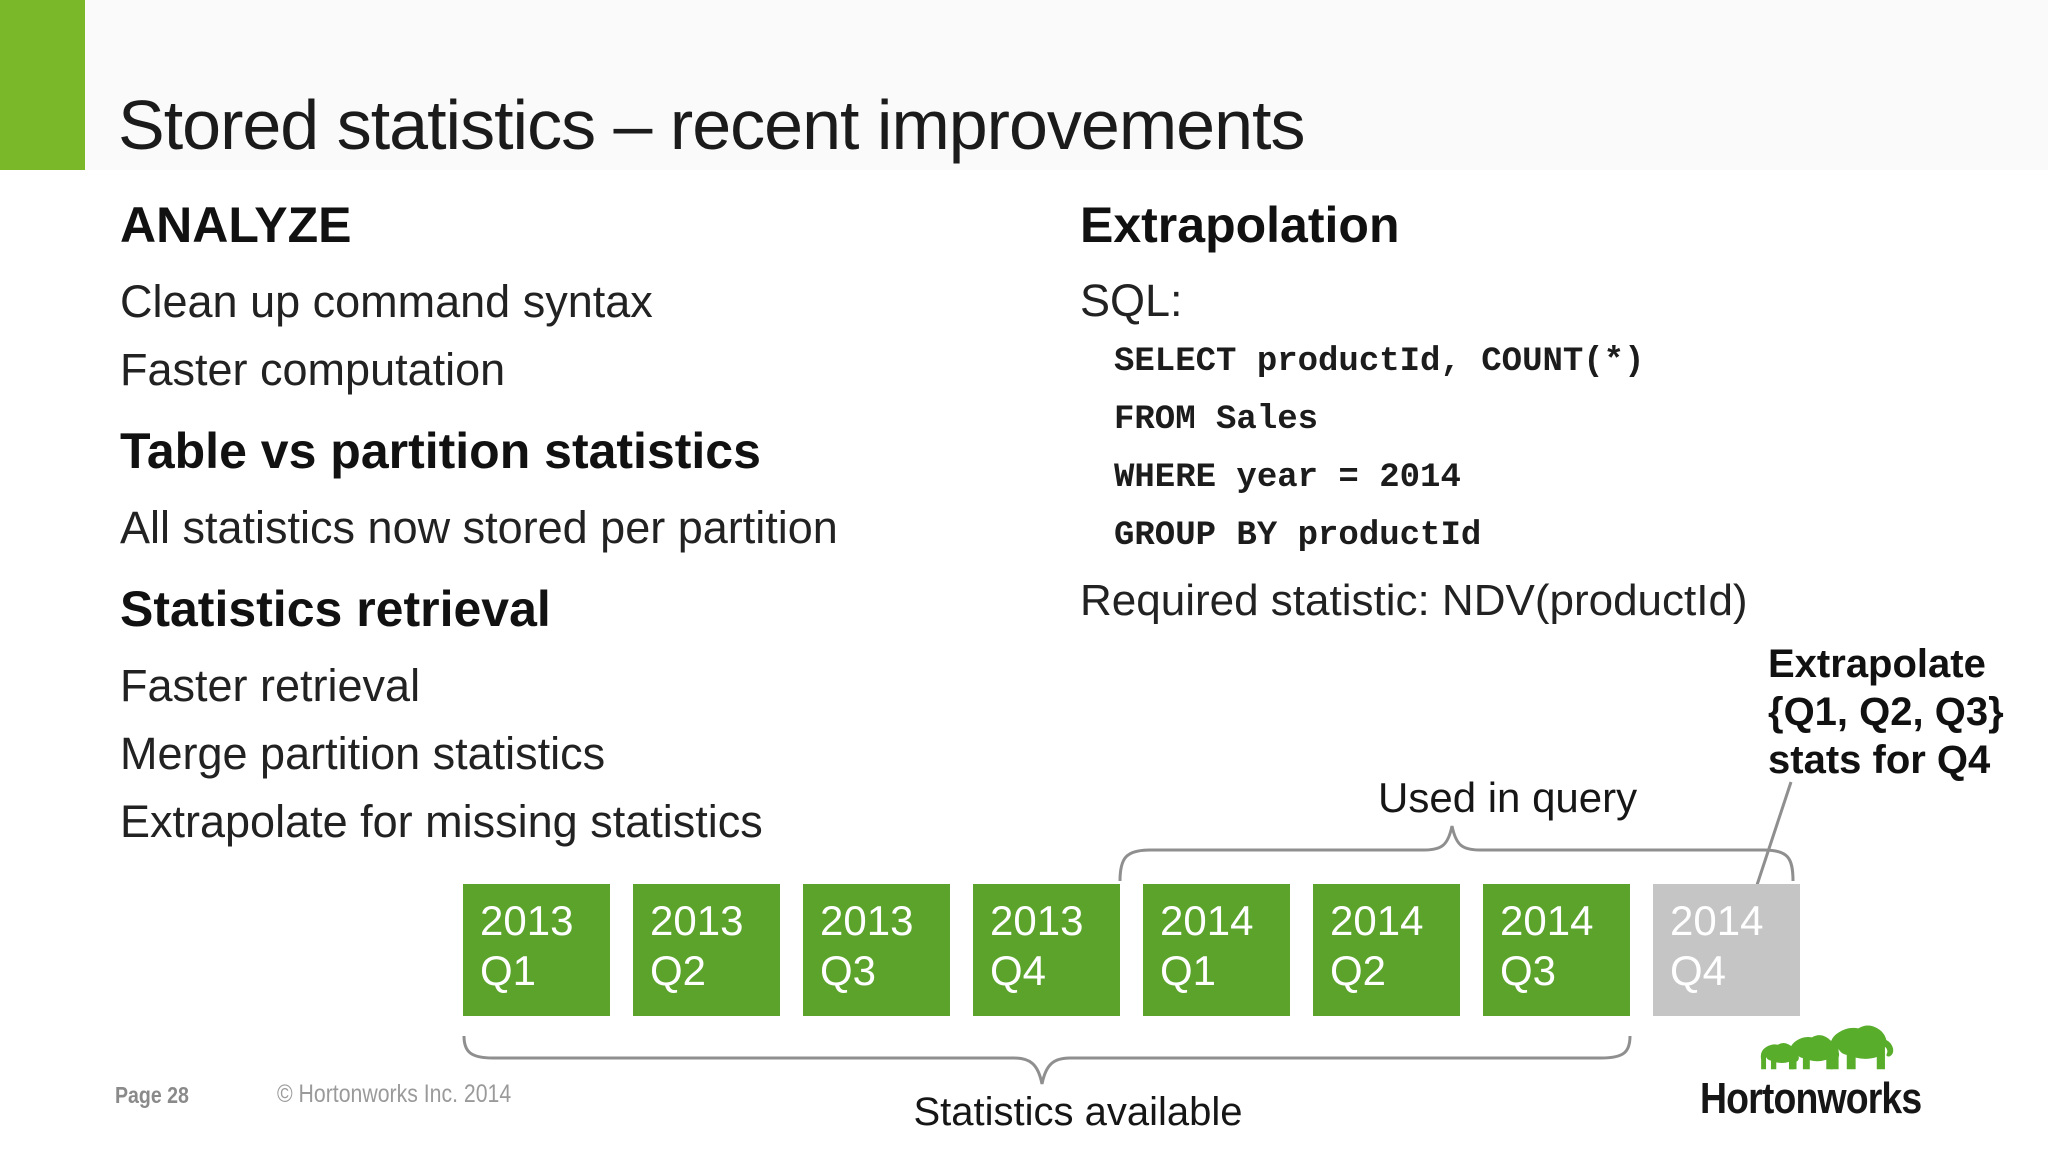  I want to click on quarter-box-2013-Q1: 2013 Q1, so click(536, 950).